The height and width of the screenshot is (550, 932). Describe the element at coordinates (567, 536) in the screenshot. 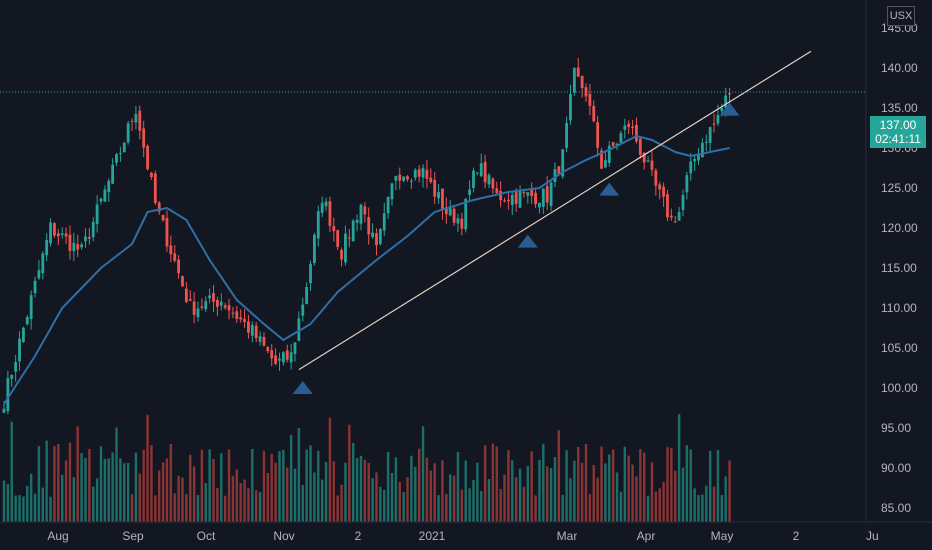

I see `time-tick-label: Mar` at that location.